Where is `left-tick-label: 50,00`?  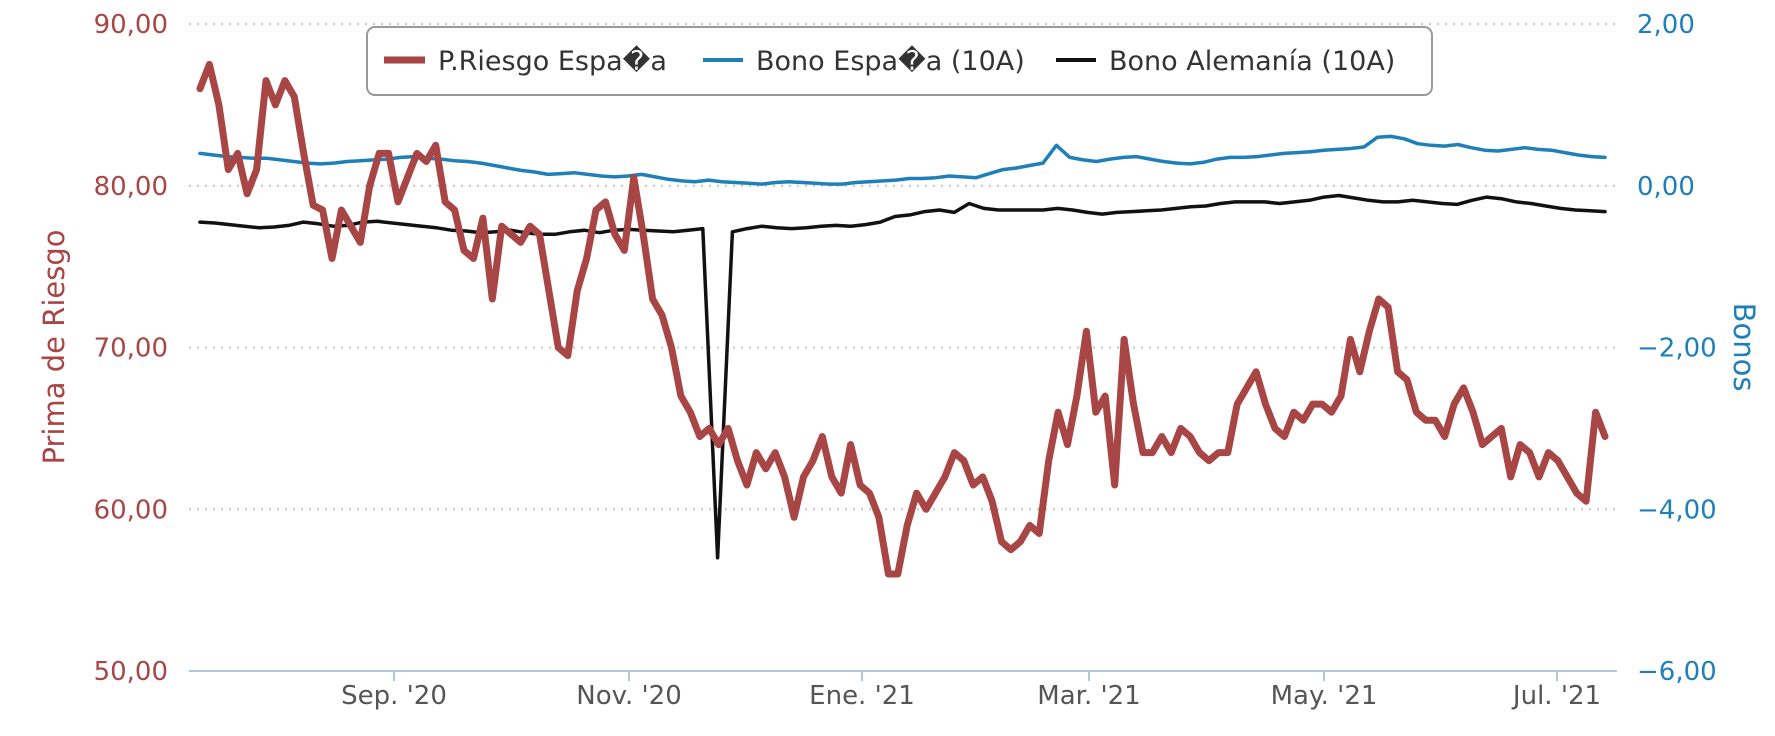 left-tick-label: 50,00 is located at coordinates (131, 672).